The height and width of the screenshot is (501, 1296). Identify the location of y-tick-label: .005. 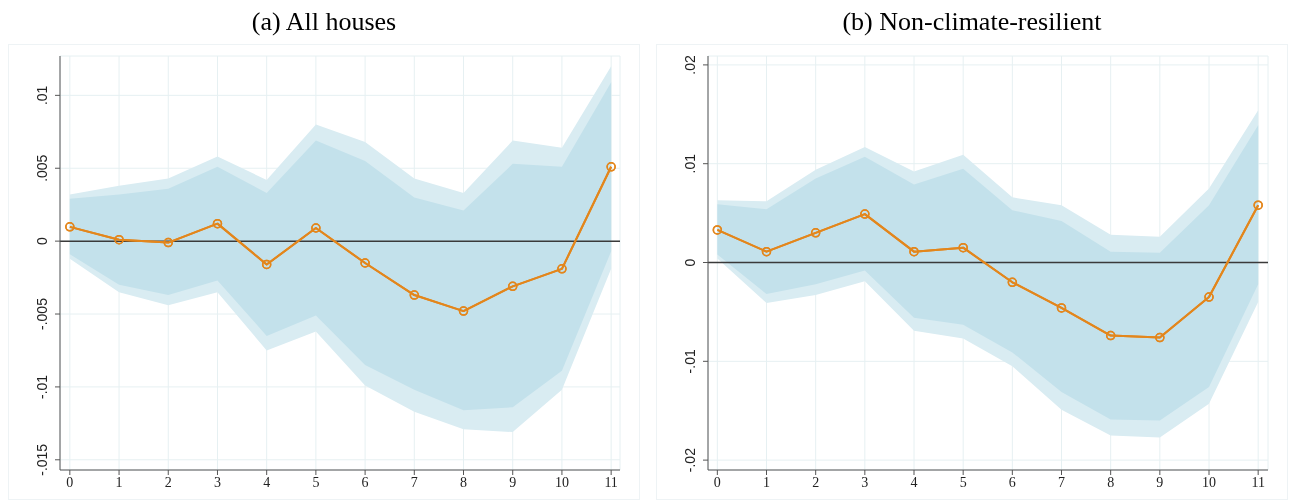
(42, 168).